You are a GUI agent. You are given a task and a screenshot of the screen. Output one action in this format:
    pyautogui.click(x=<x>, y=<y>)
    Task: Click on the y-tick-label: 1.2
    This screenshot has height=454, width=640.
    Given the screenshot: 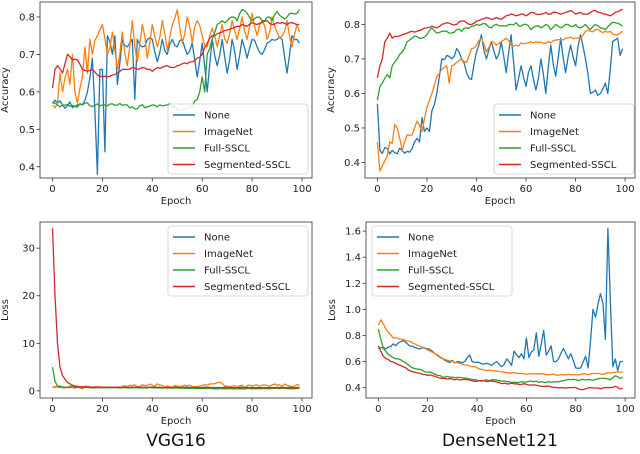 What is the action you would take?
    pyautogui.click(x=353, y=284)
    